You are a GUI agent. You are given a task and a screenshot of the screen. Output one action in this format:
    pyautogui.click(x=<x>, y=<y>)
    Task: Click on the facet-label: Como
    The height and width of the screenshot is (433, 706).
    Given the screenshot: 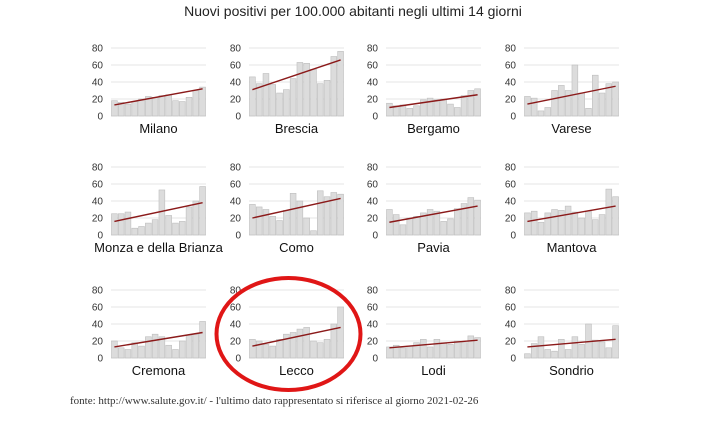 What is the action you would take?
    pyautogui.click(x=296, y=247)
    